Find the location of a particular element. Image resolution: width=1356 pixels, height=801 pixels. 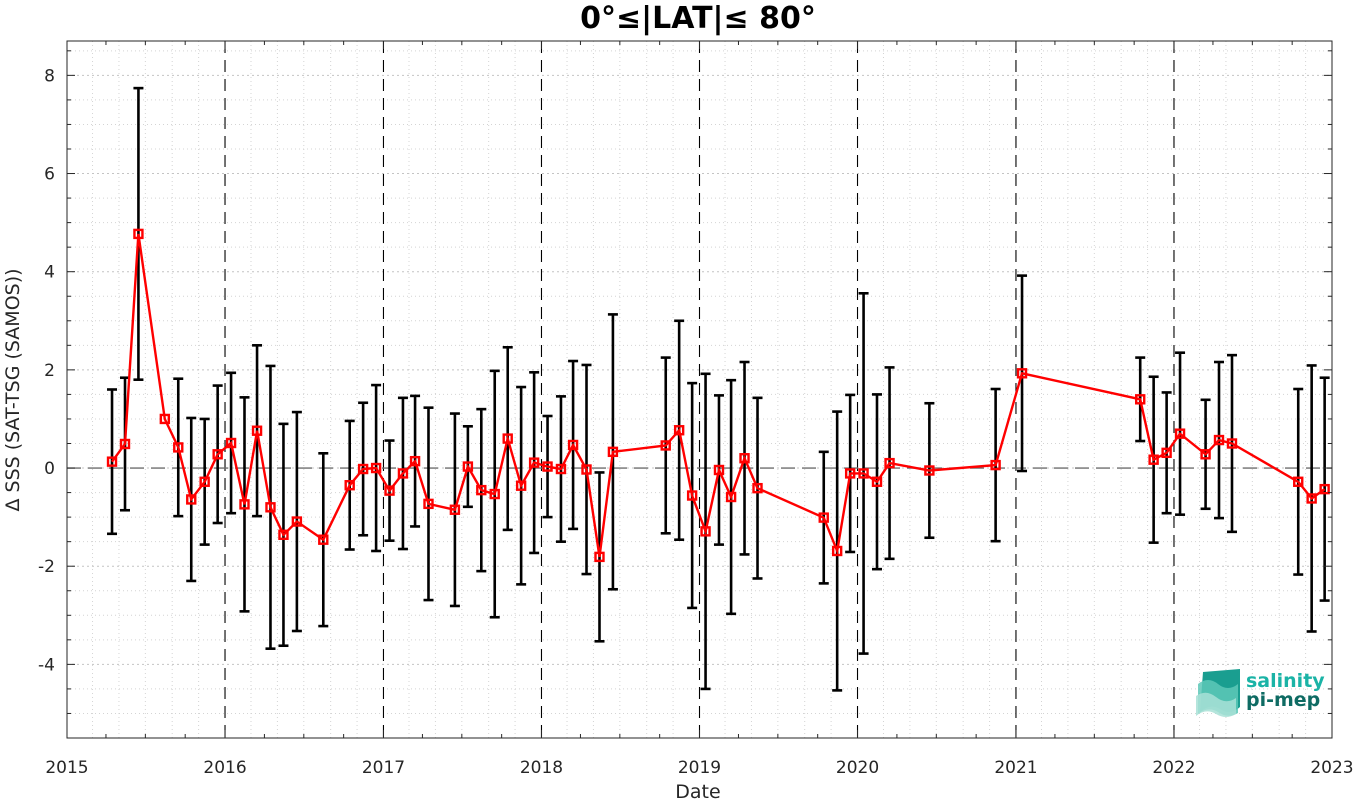

x-tick-label: 2022 is located at coordinates (1173, 768).